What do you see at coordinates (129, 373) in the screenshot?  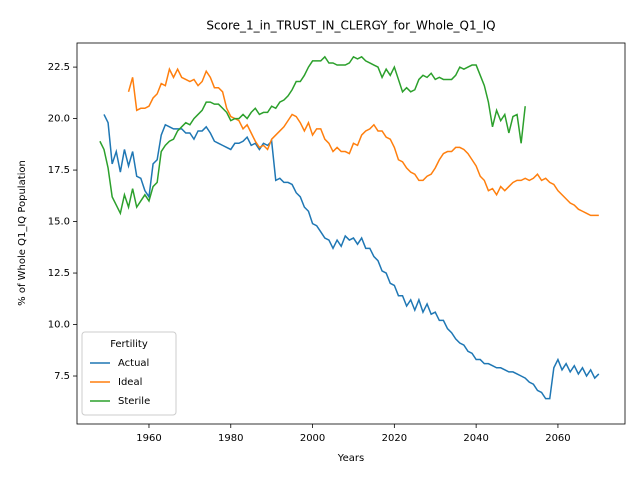 I see `legend-box` at bounding box center [129, 373].